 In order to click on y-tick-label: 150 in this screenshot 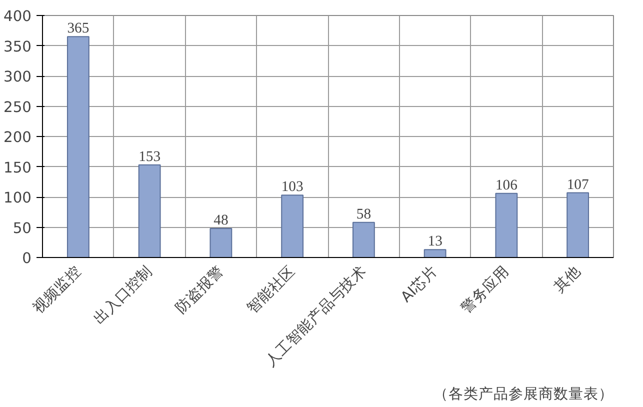, I will do `click(18, 167)`.